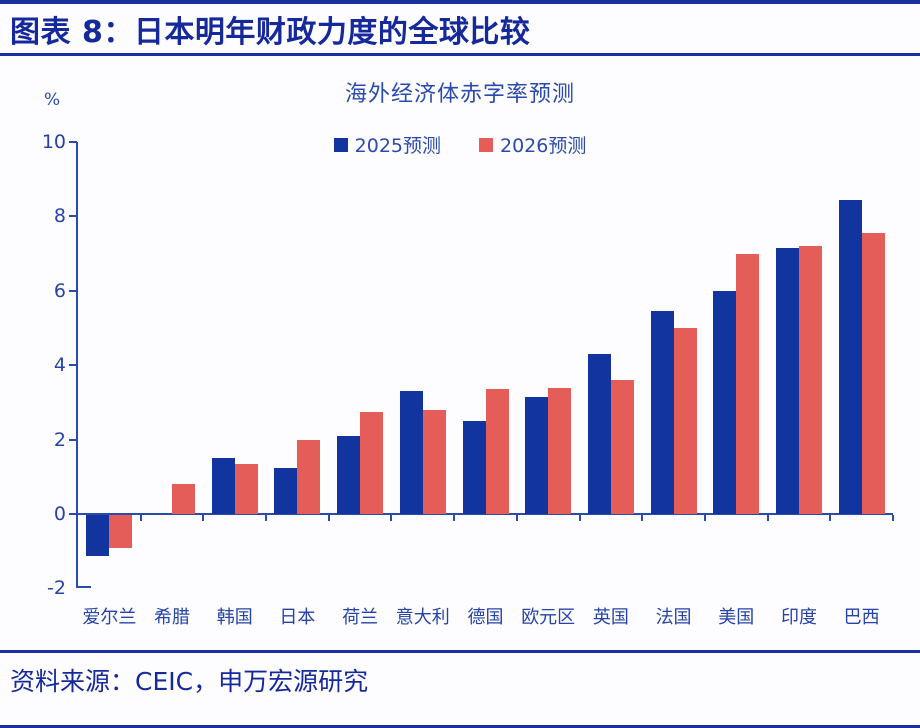 This screenshot has width=920, height=728. I want to click on y-axis-label: 6, so click(59, 290).